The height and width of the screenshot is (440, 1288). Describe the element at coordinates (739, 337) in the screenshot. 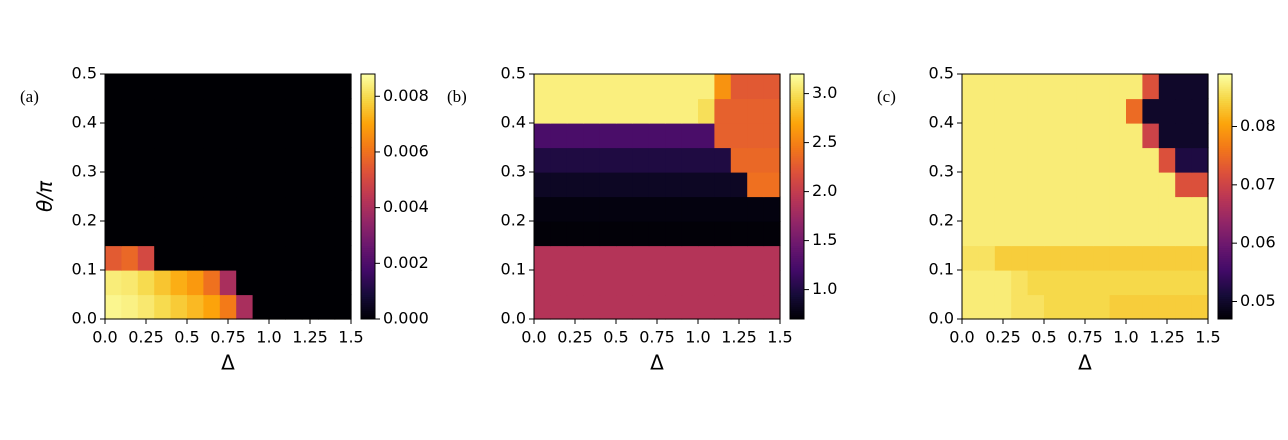

I see `x-tick-label: 1.25` at that location.